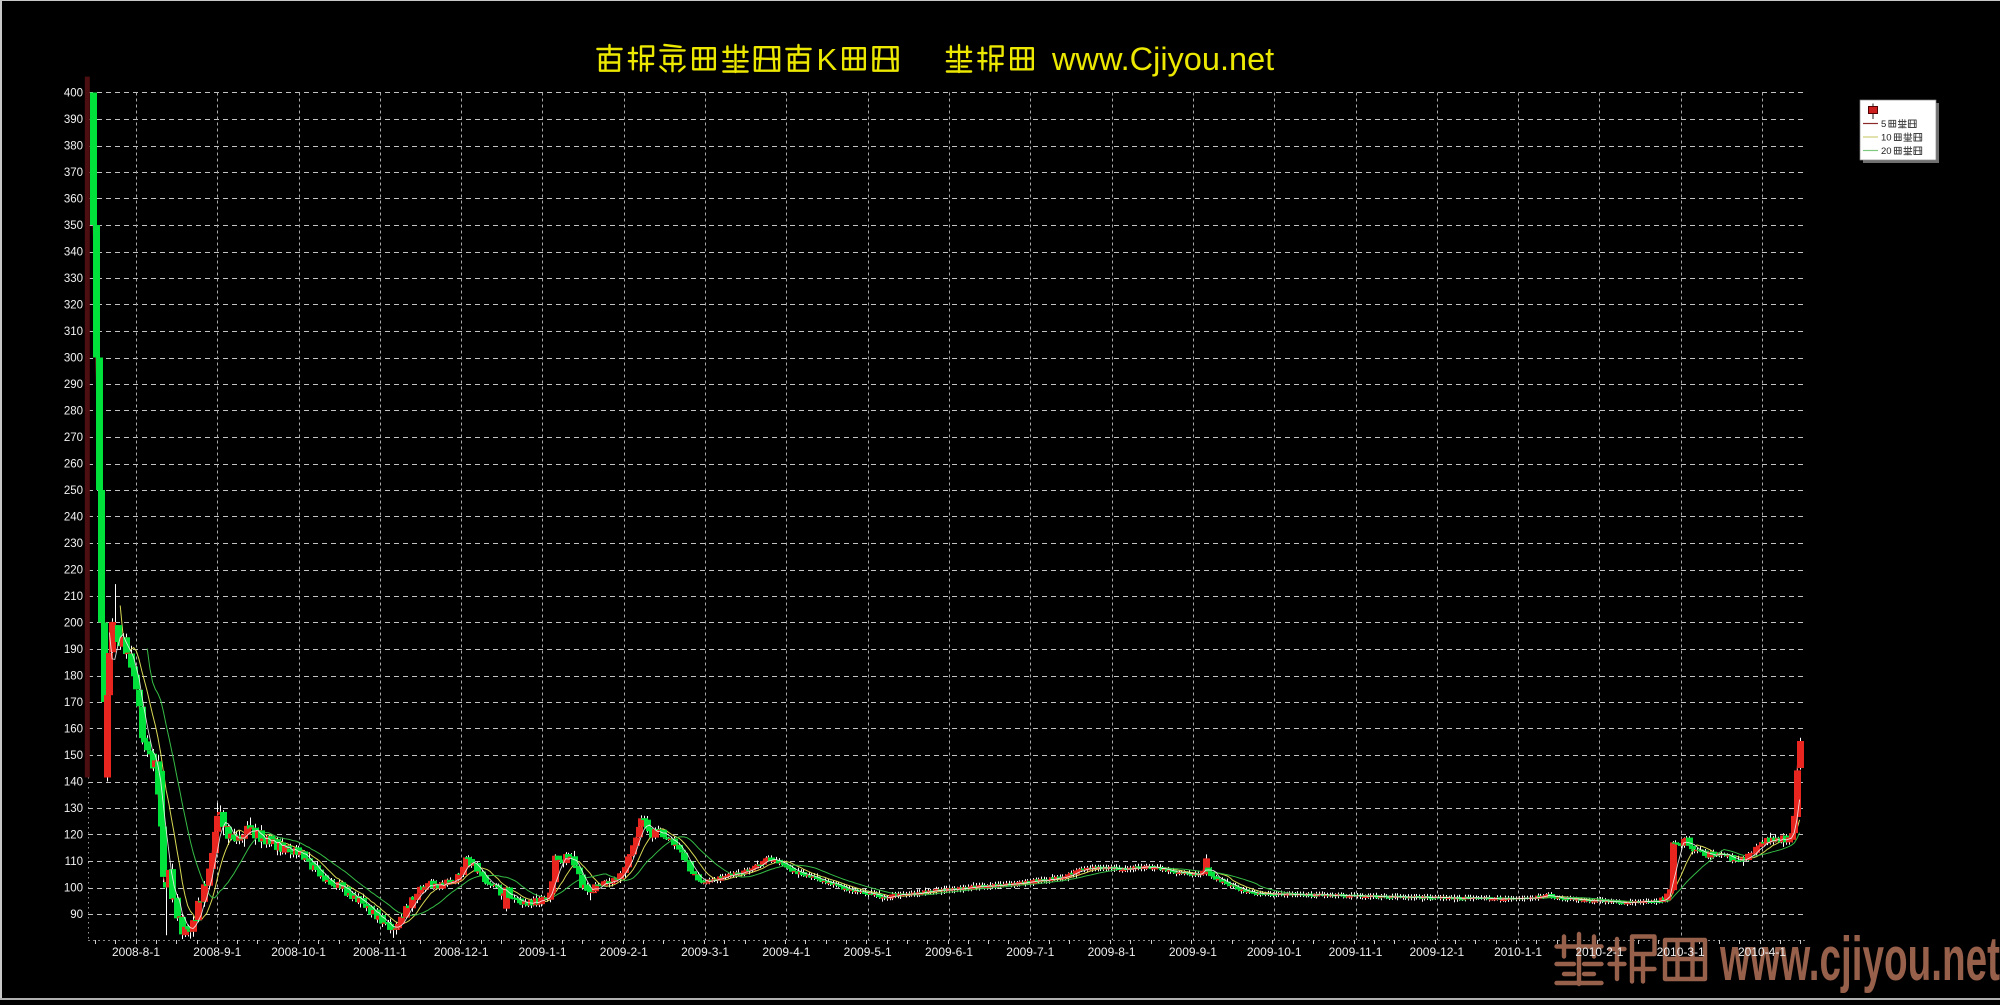 This screenshot has width=2000, height=1005. What do you see at coordinates (76, 915) in the screenshot?
I see `svg-text: 90` at bounding box center [76, 915].